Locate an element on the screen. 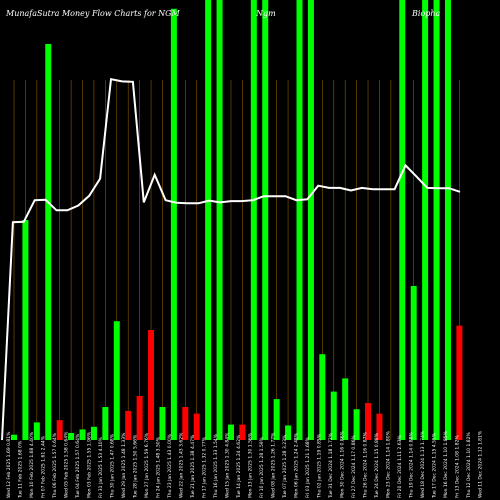 The width and height of the screenshot is (500, 500). x-tick-label: Fri 13 Dec 2024 1.08 1.82% is located at coordinates (458, 466).